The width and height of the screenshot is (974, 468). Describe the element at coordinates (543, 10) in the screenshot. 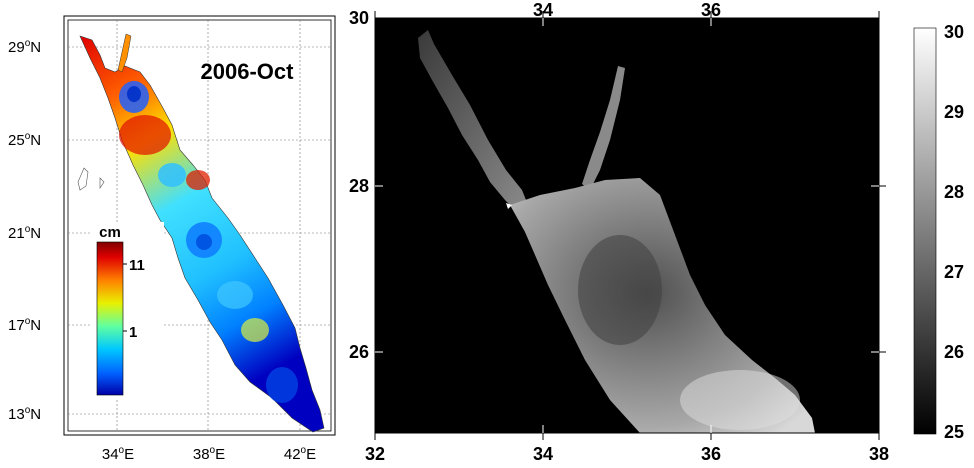

I see `x-top-label-34: 34` at that location.